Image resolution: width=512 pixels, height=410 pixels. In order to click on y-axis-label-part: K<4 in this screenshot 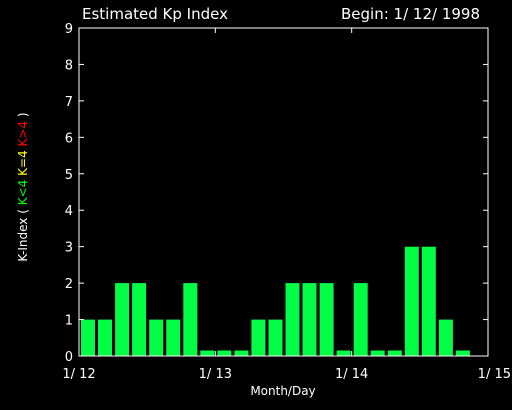, I will do `click(23, 193)`.